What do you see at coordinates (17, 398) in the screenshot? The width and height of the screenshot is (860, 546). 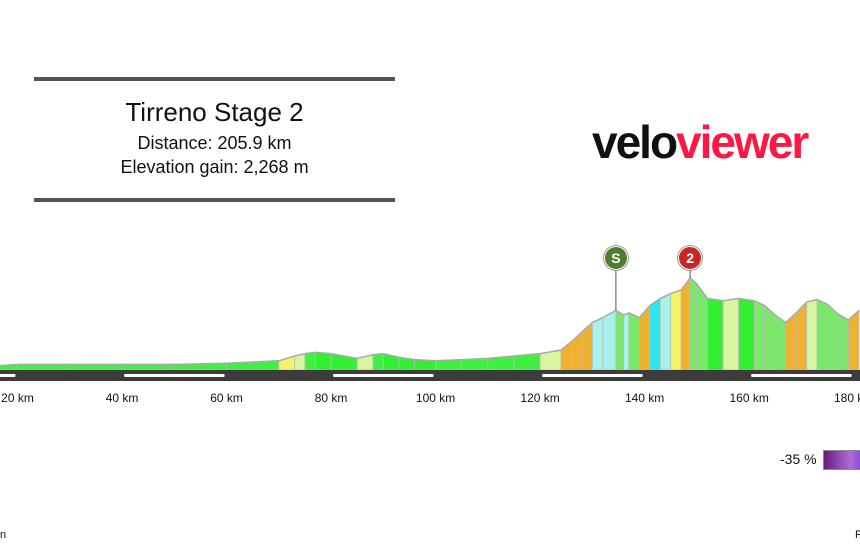 I see `x-axis-tick-label: 20 km` at bounding box center [17, 398].